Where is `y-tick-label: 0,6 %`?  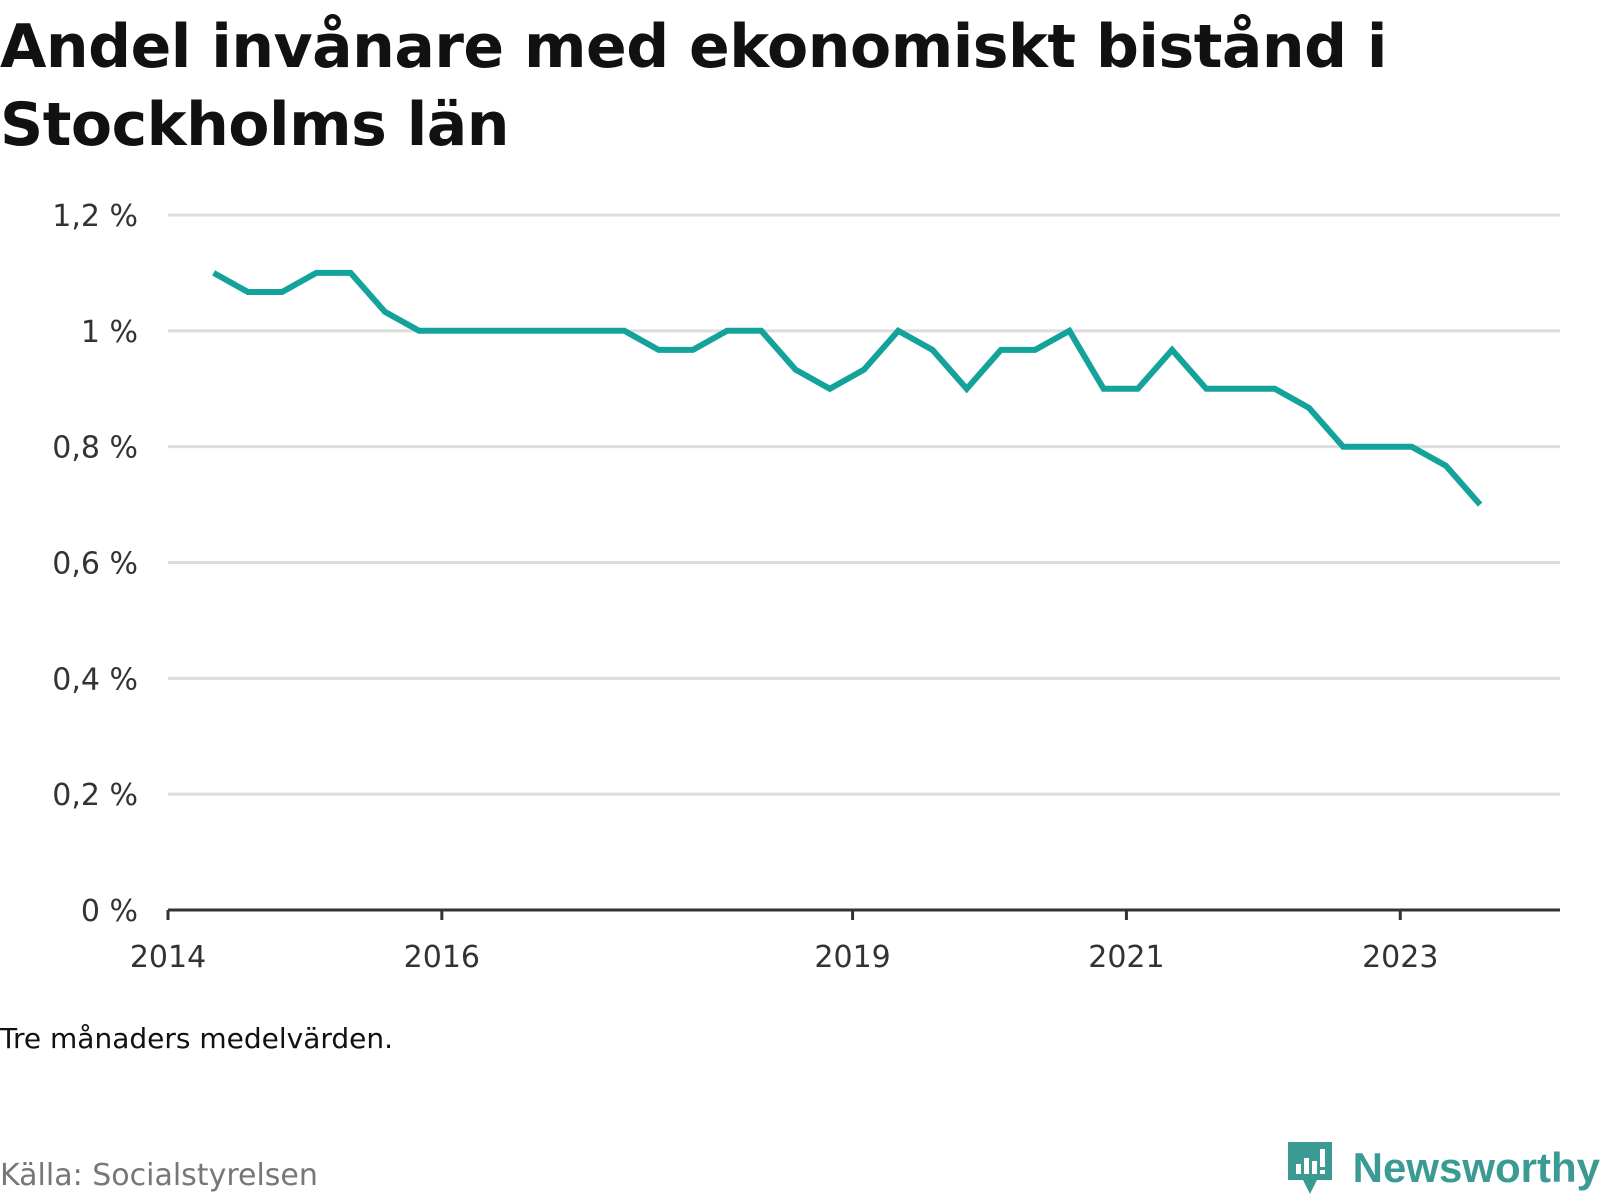
y-tick-label: 0,6 % is located at coordinates (95, 564).